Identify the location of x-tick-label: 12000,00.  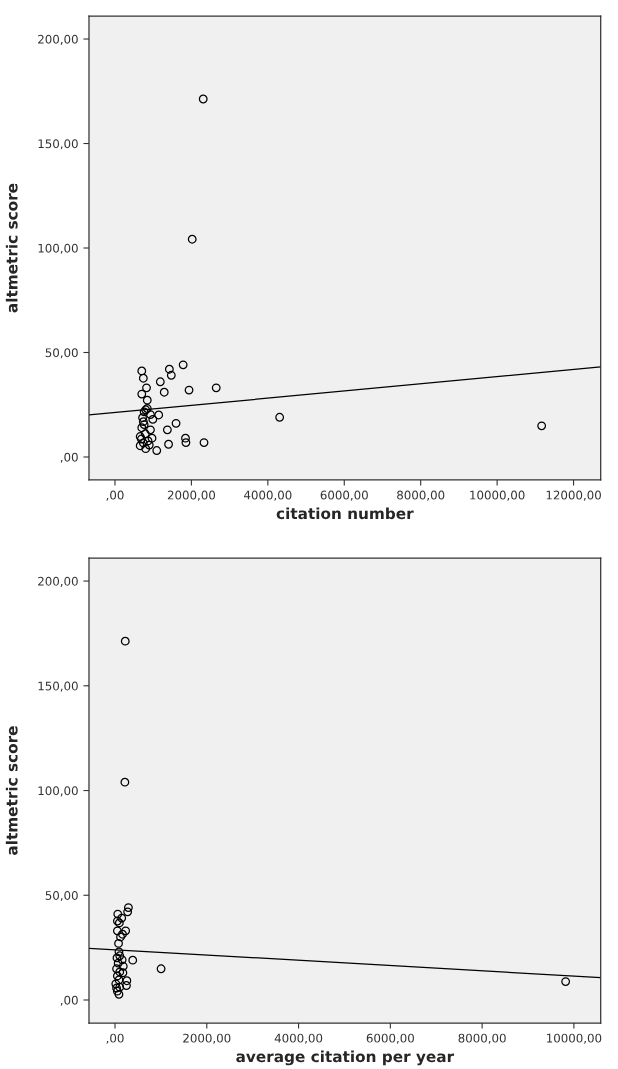
(573, 495).